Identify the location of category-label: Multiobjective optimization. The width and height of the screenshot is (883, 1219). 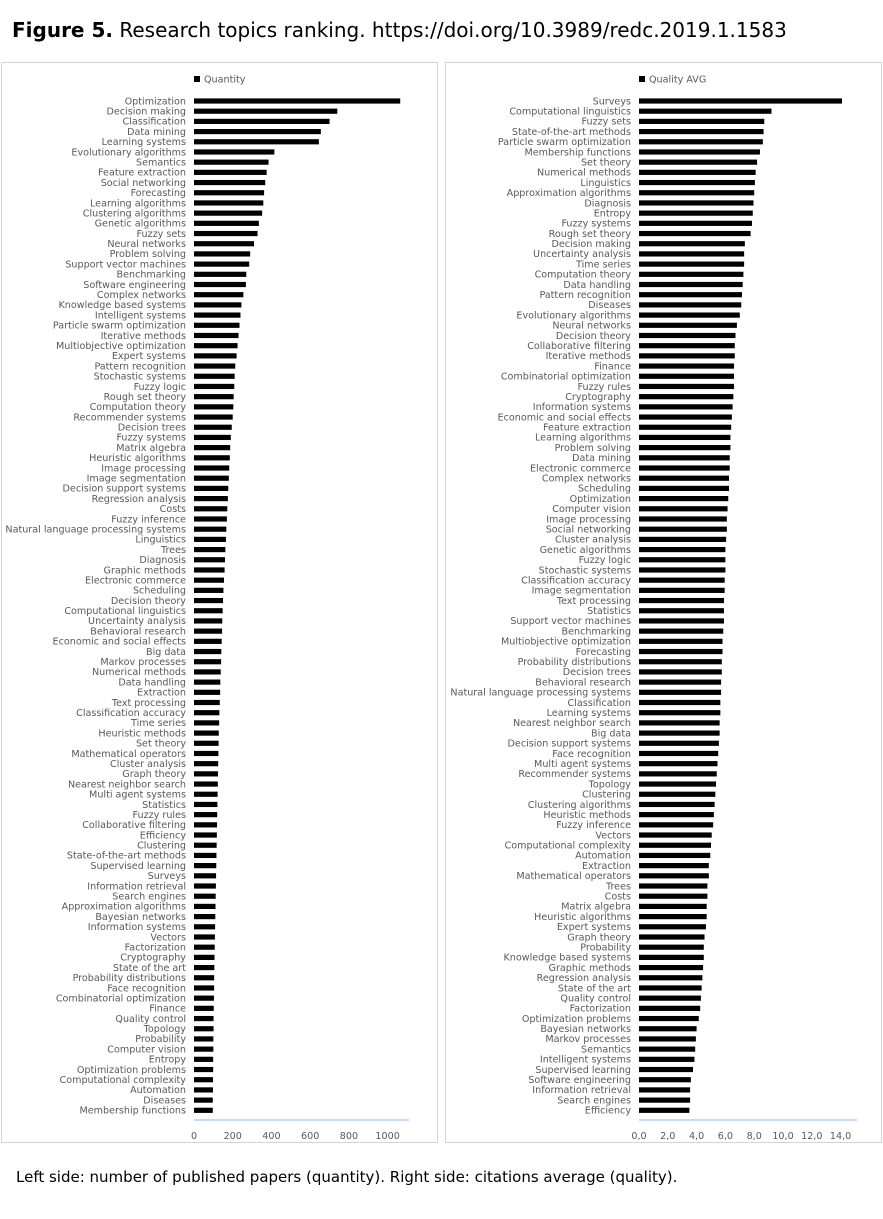
(121, 346).